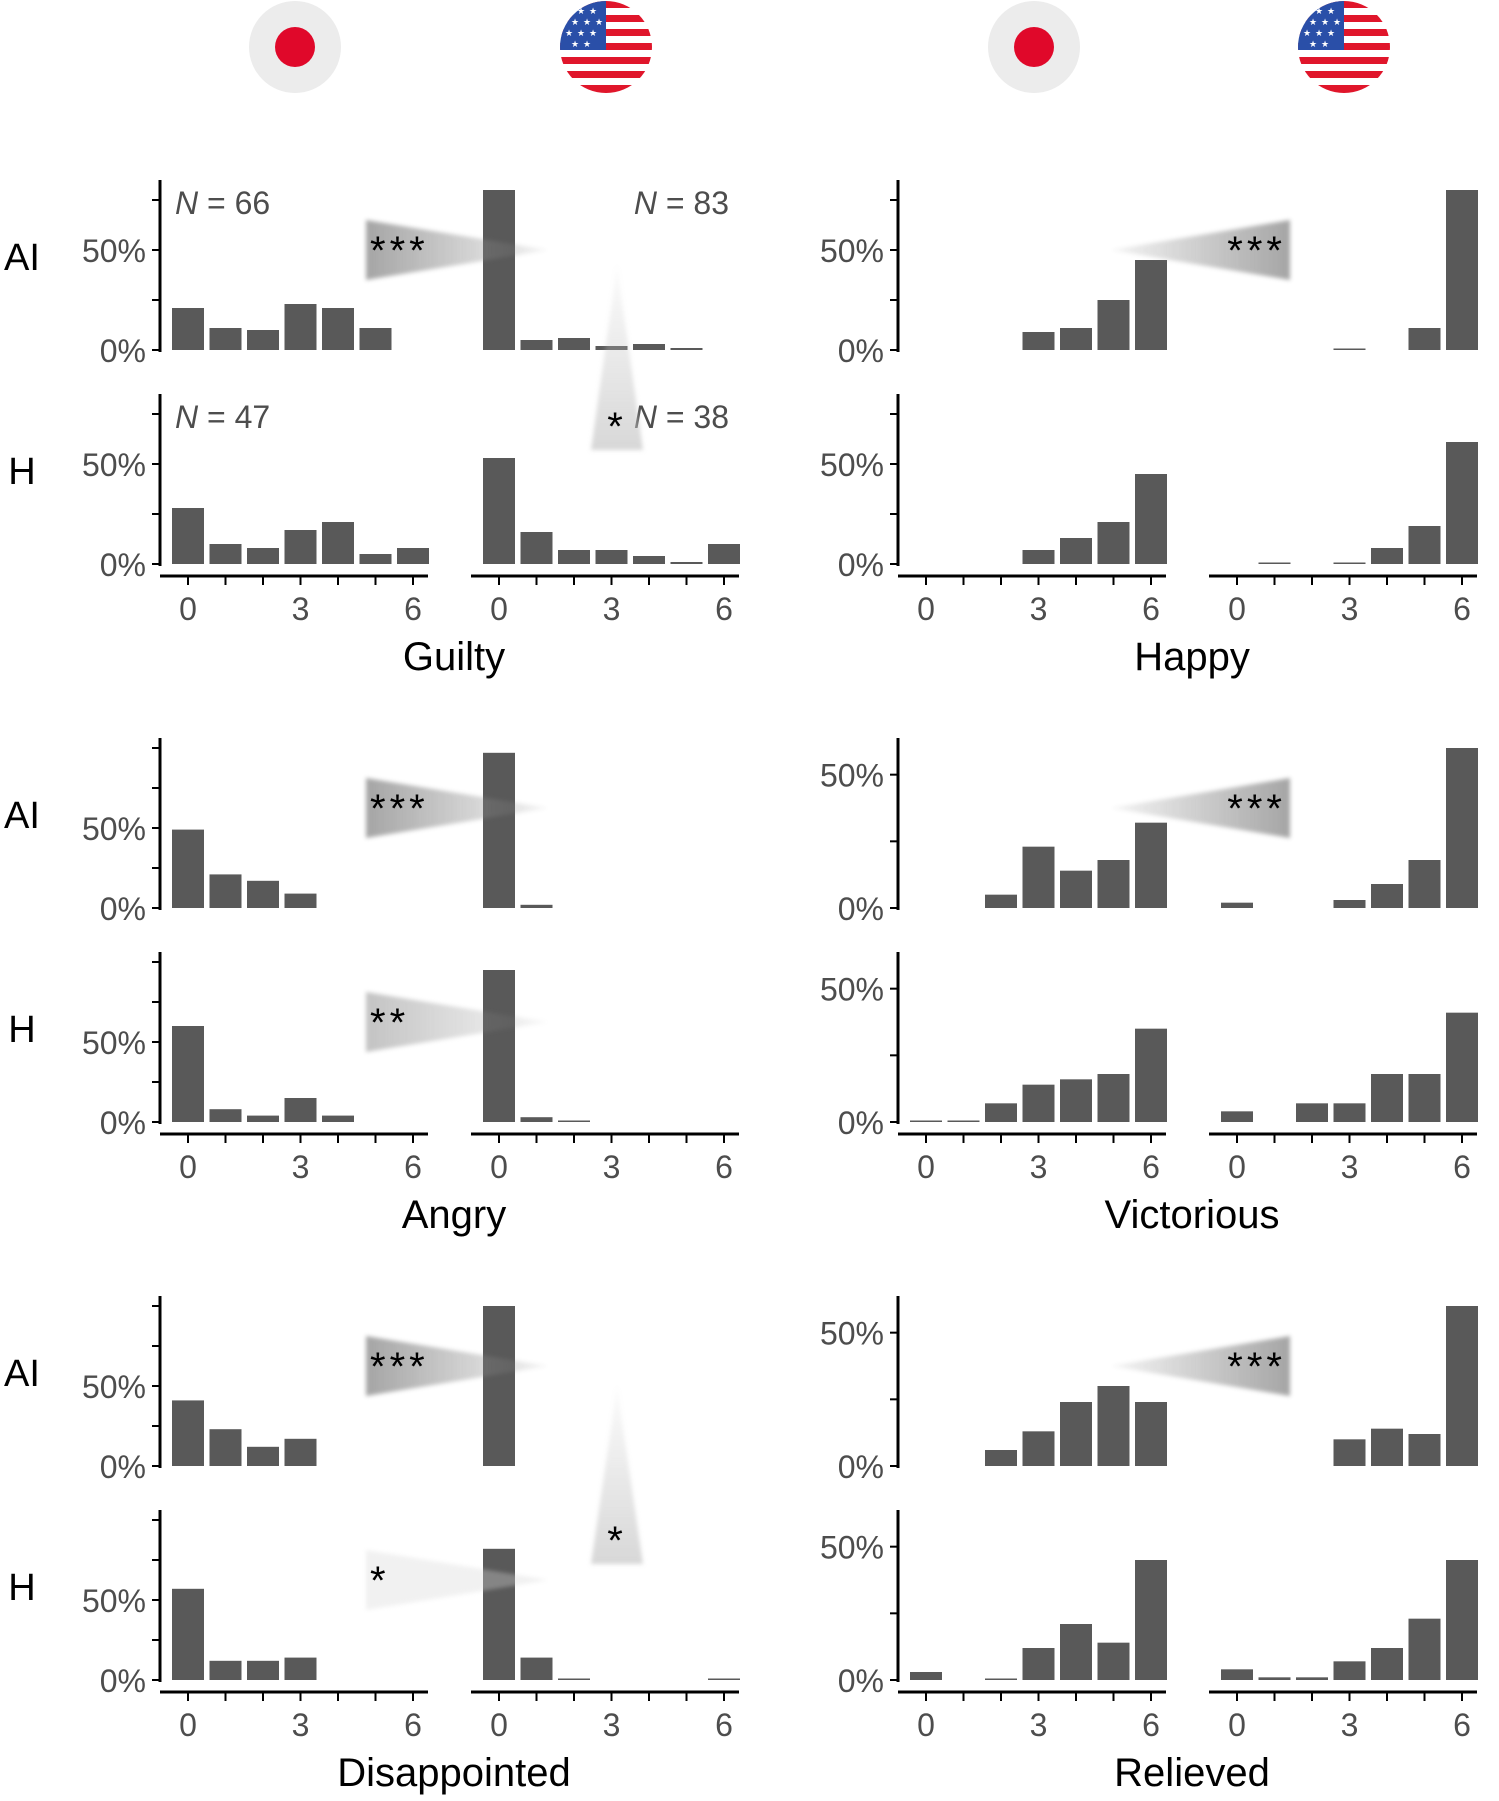 The width and height of the screenshot is (1499, 1801). I want to click on x-axis-label: Relieved, so click(1192, 1773).